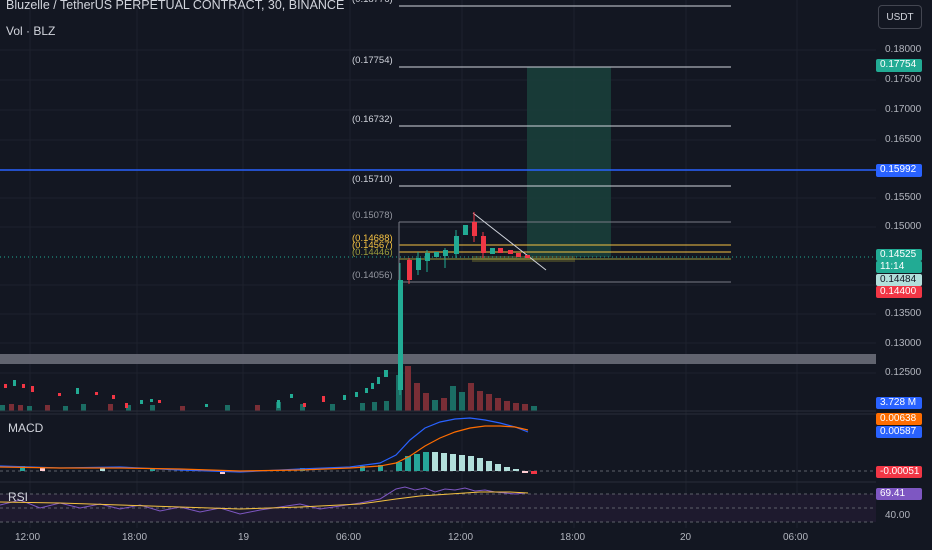  I want to click on fib-level-label: (0.14056), so click(372, 275).